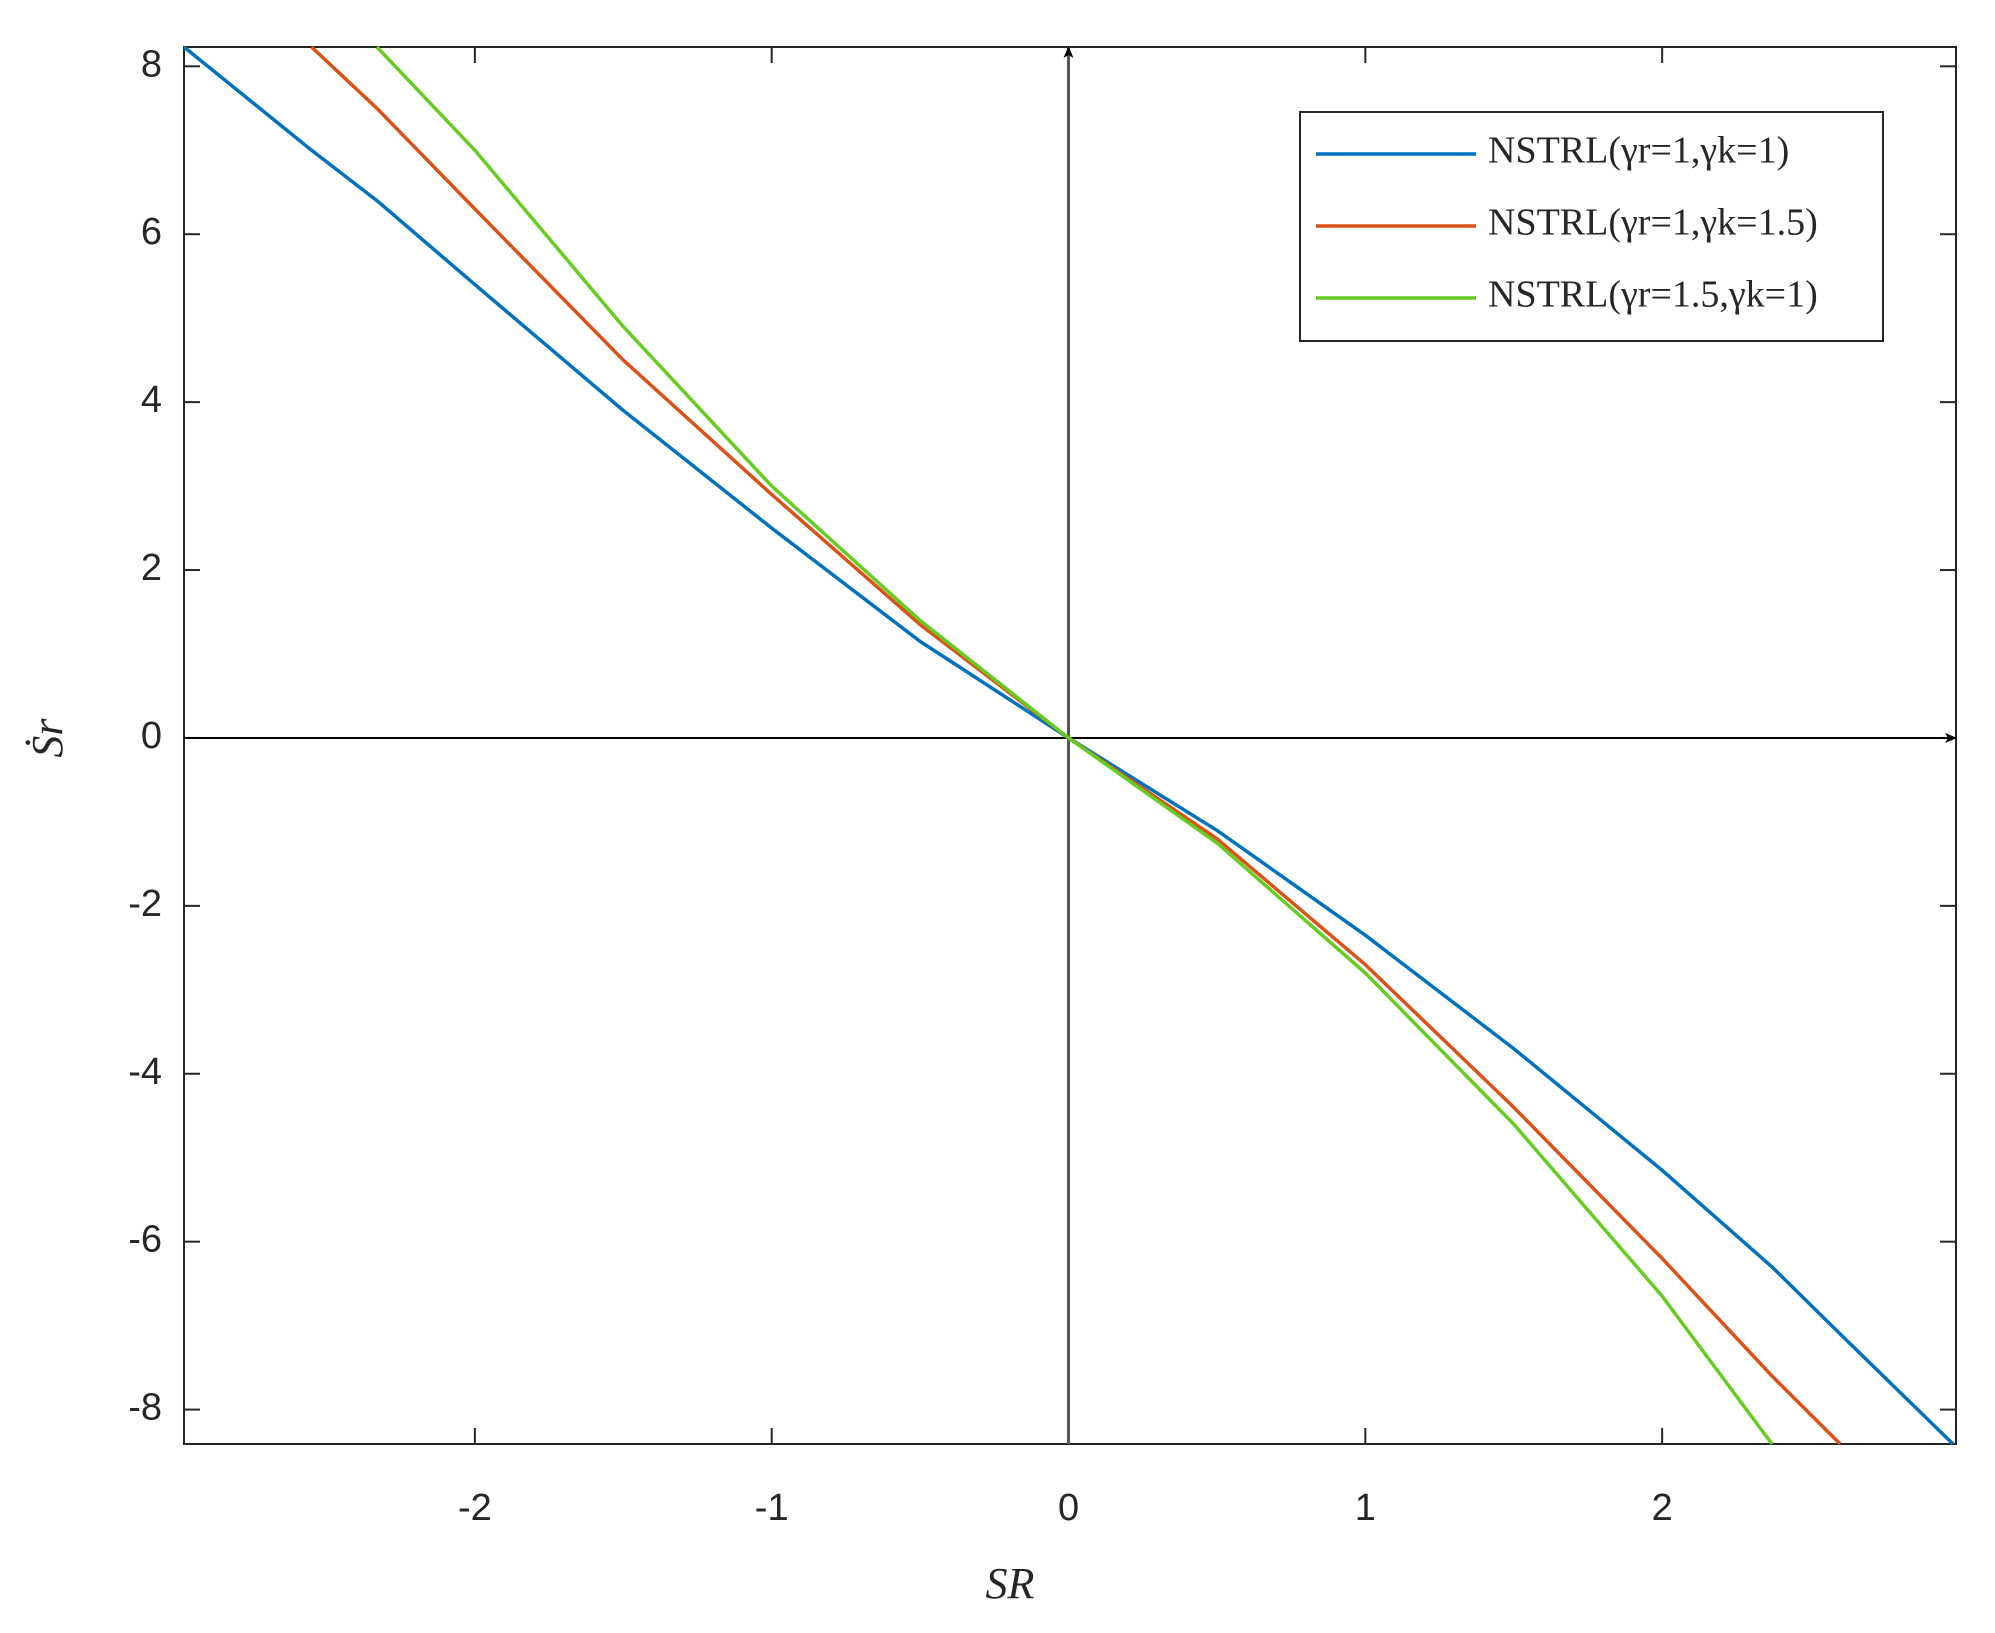 The image size is (1995, 1633). I want to click on y-tick-label: -4, so click(145, 1072).